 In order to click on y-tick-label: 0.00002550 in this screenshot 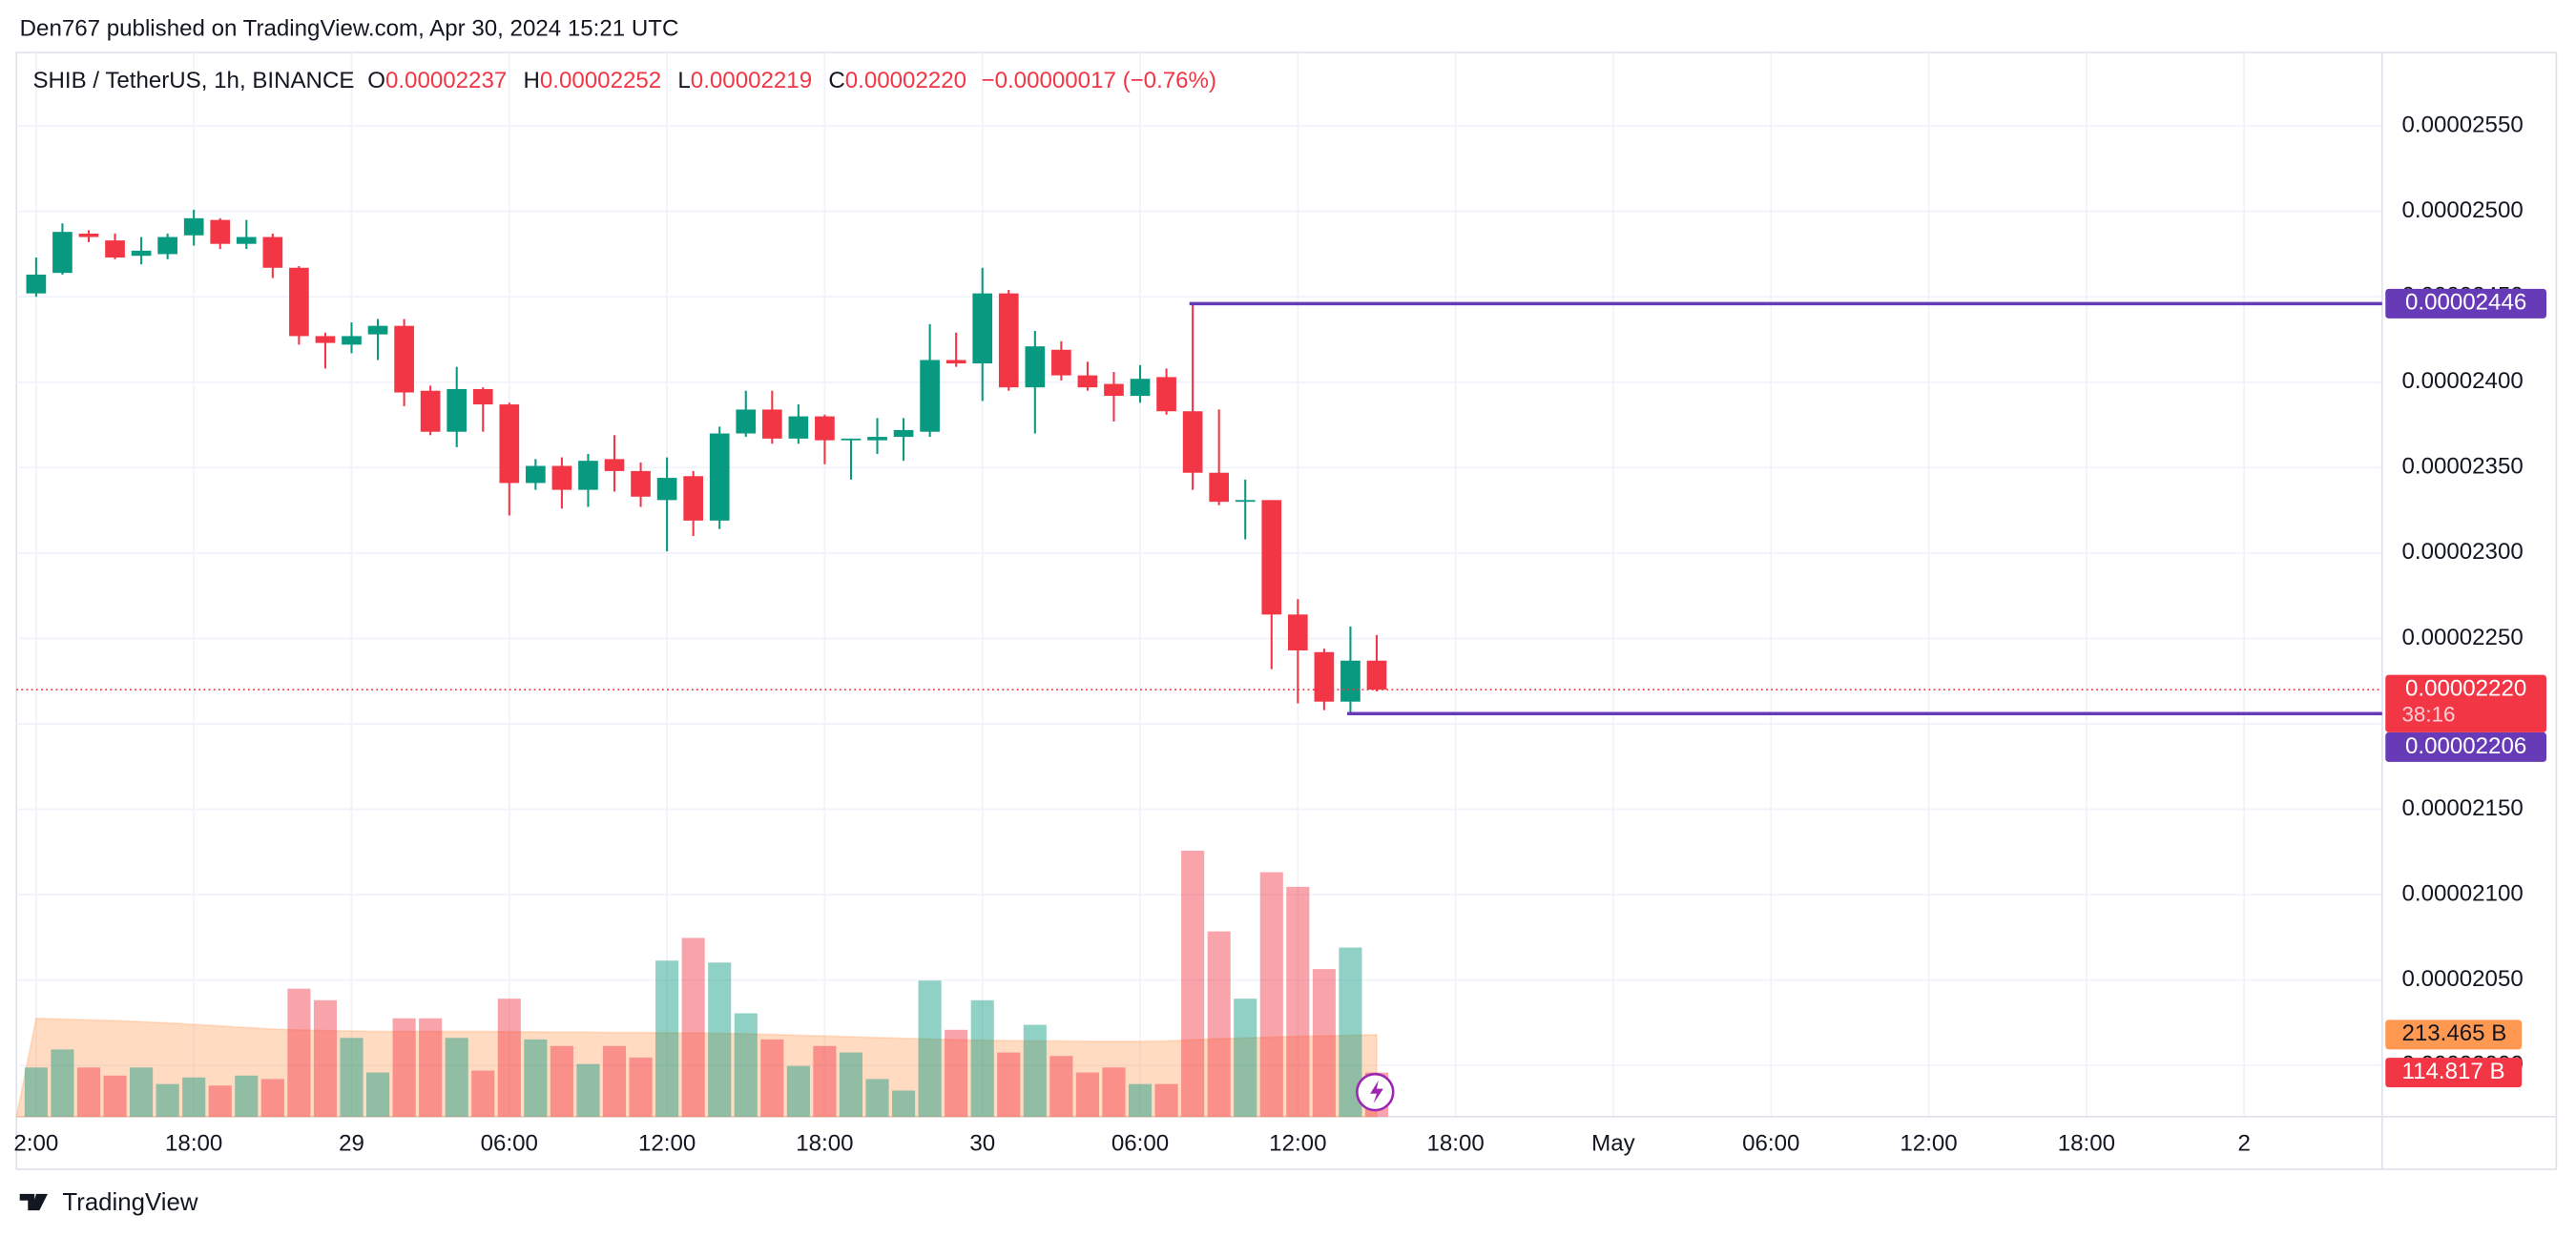, I will do `click(2462, 124)`.